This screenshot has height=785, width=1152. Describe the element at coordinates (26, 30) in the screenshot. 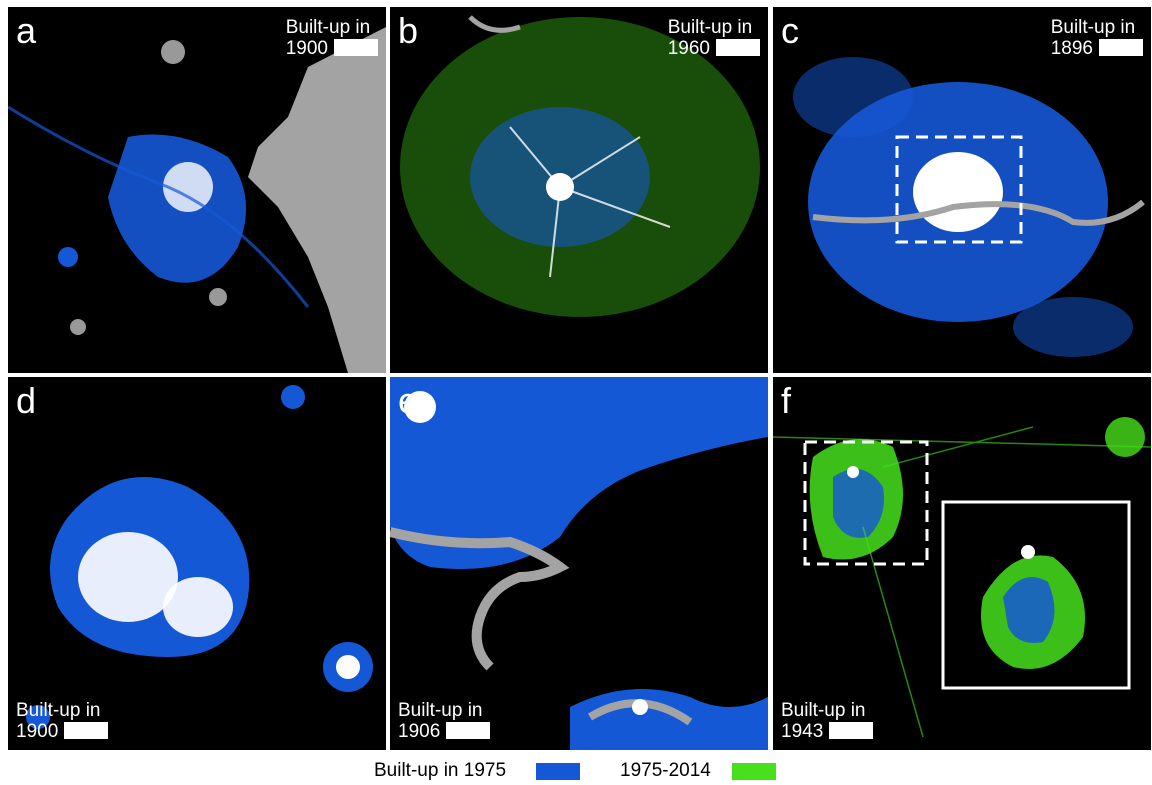

I see `panel-letter: a` at that location.